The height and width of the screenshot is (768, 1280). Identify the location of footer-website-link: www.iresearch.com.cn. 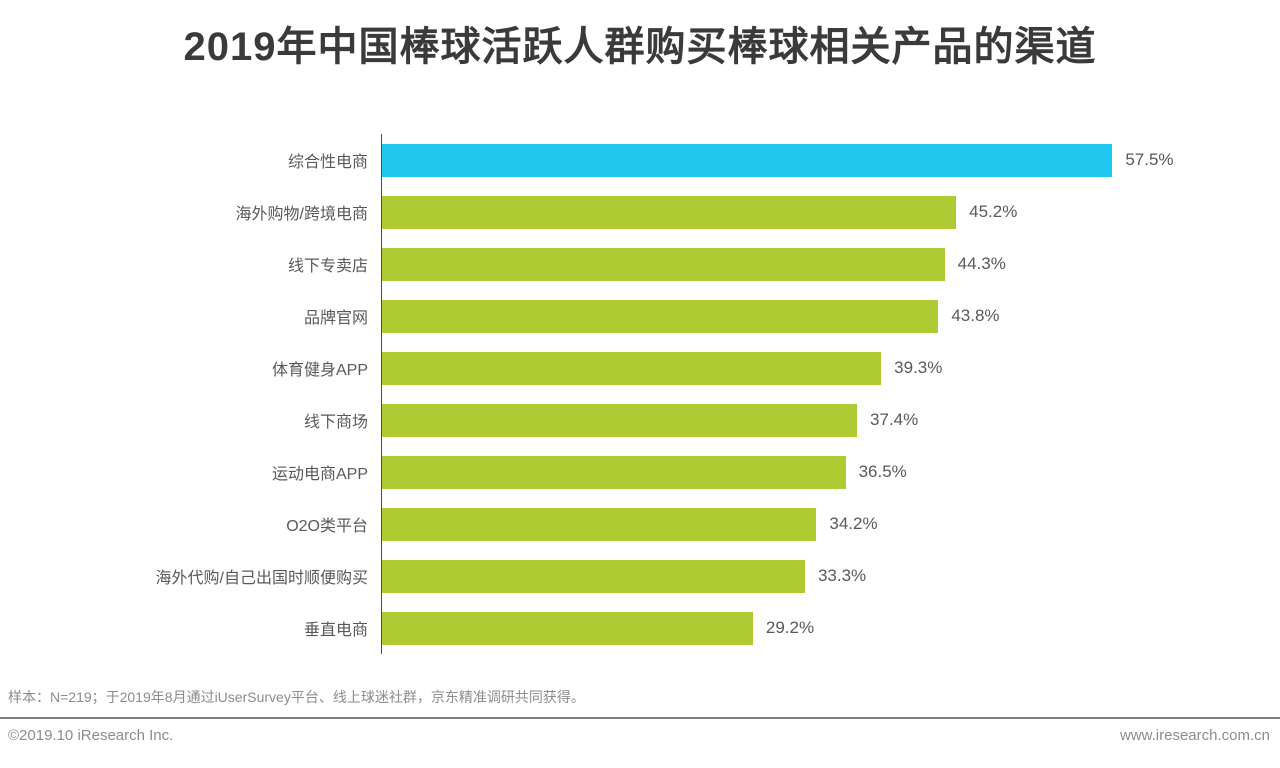
(1194, 735).